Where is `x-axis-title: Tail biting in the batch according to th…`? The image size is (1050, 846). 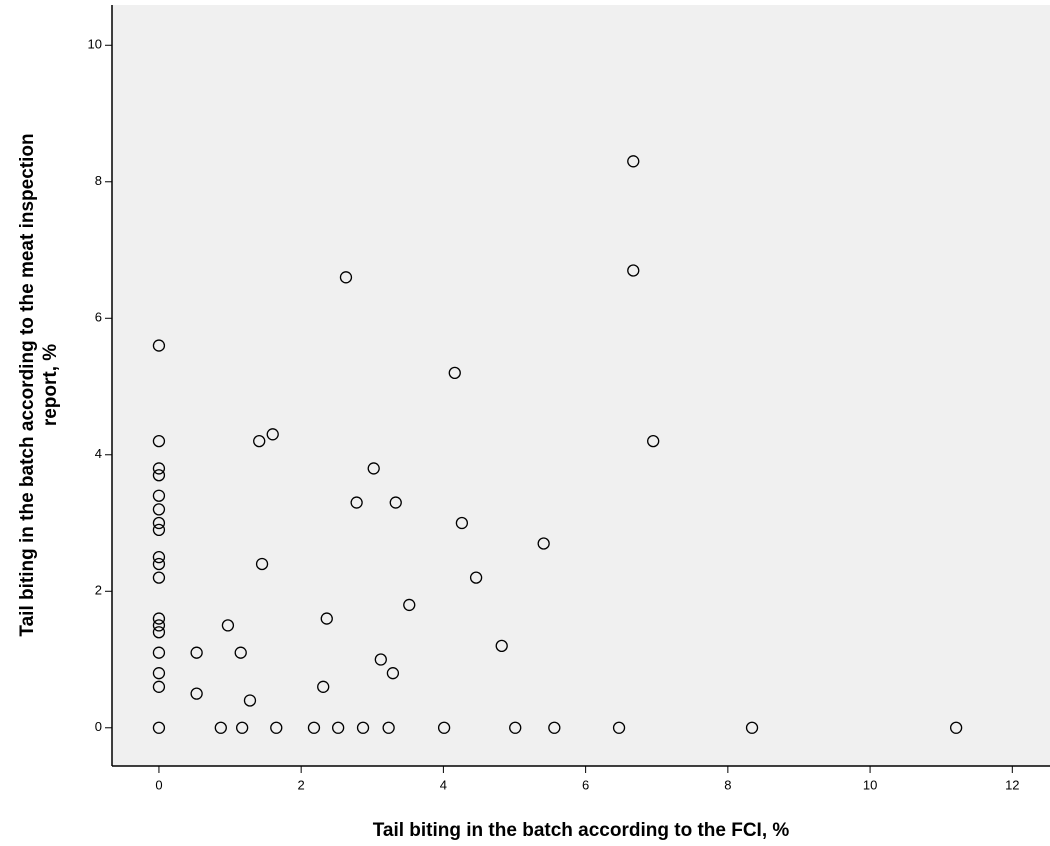 x-axis-title: Tail biting in the batch according to th… is located at coordinates (581, 830).